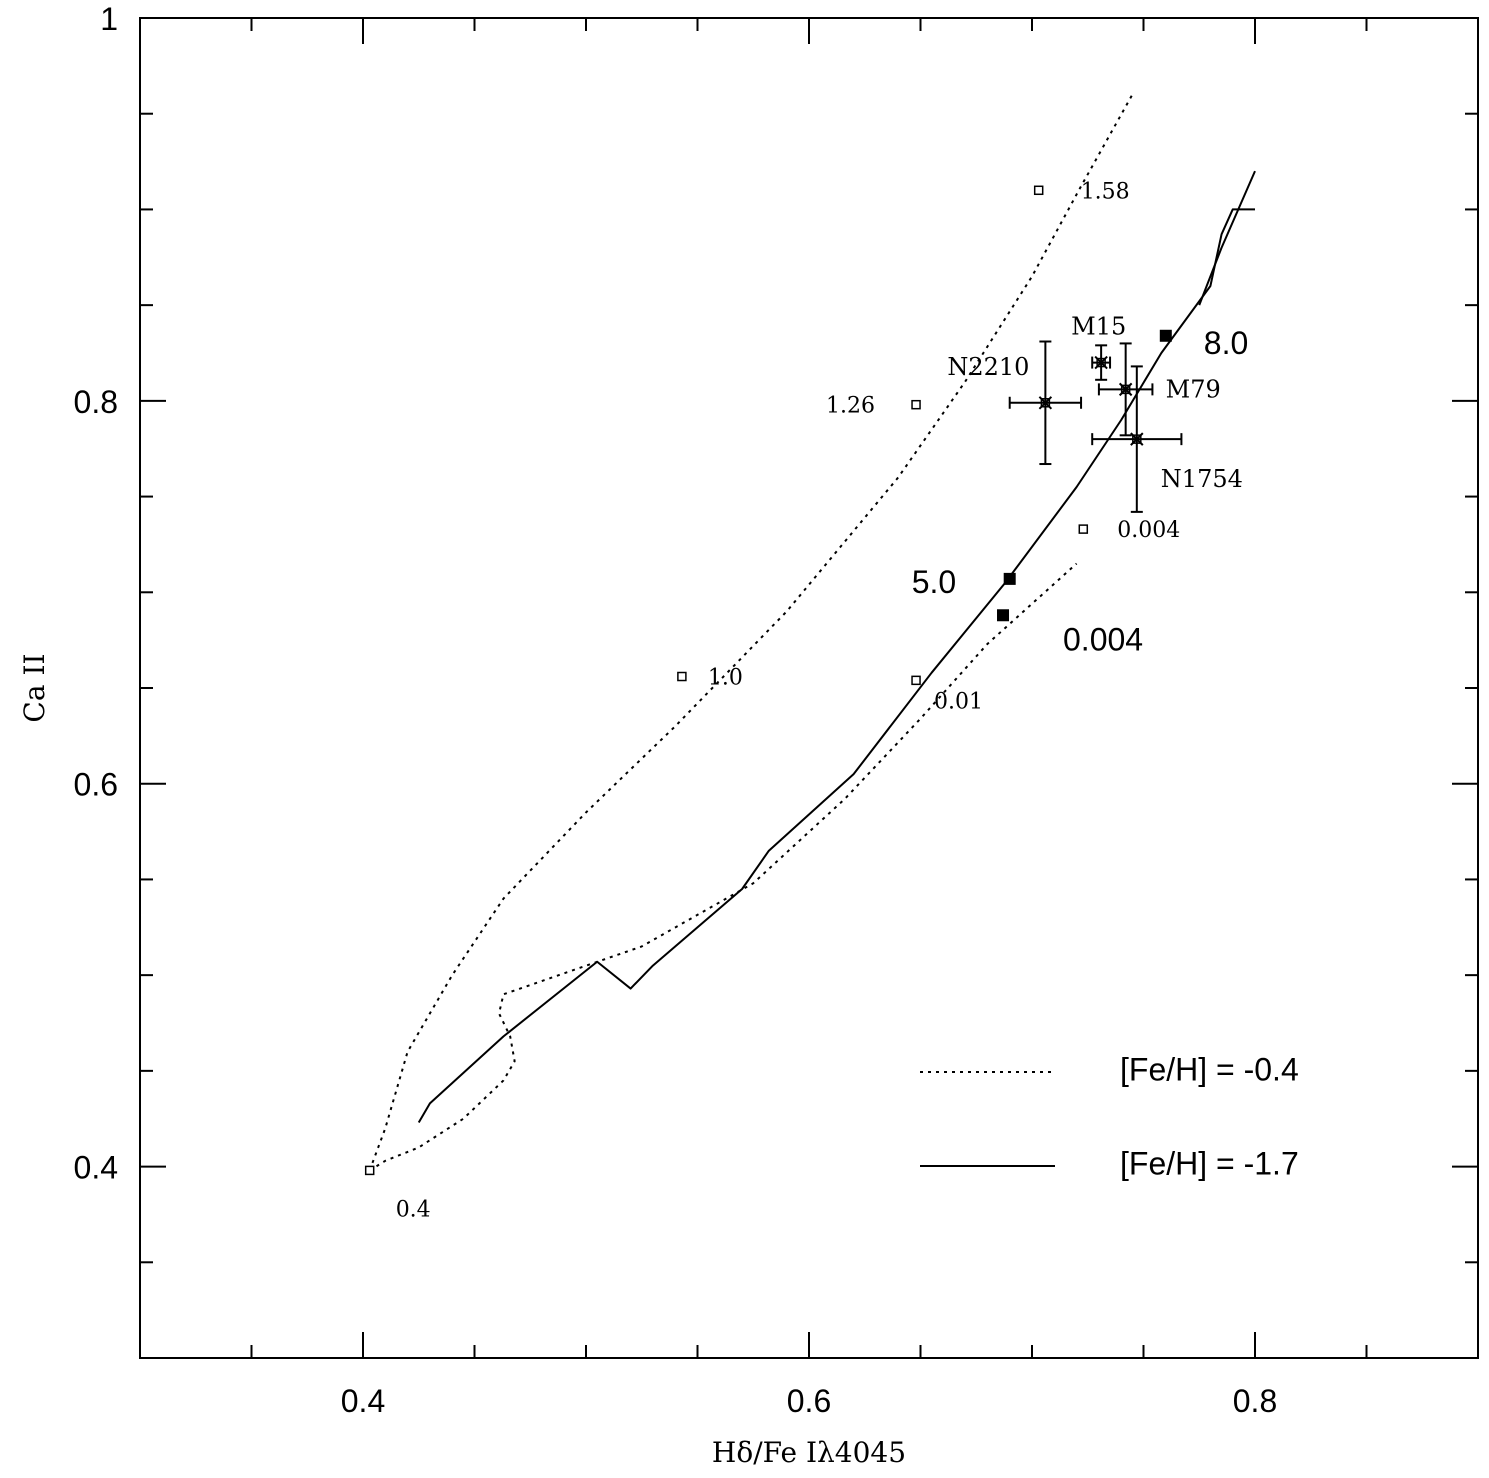  Describe the element at coordinates (1226, 343) in the screenshot. I see `marker-label: 8.0` at that location.